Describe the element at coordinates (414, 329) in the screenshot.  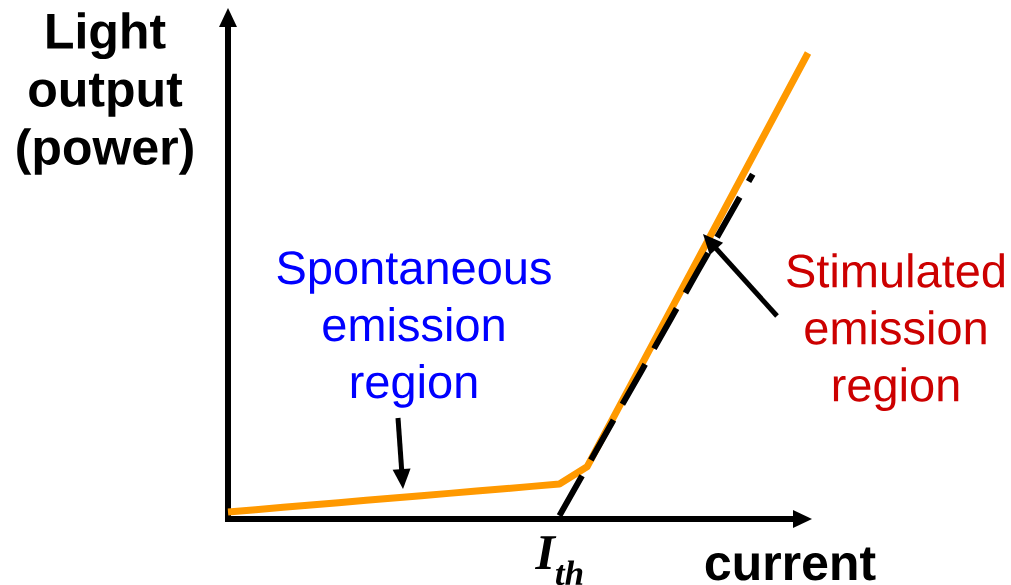
I see `annotation: Spontaneous emission region` at that location.